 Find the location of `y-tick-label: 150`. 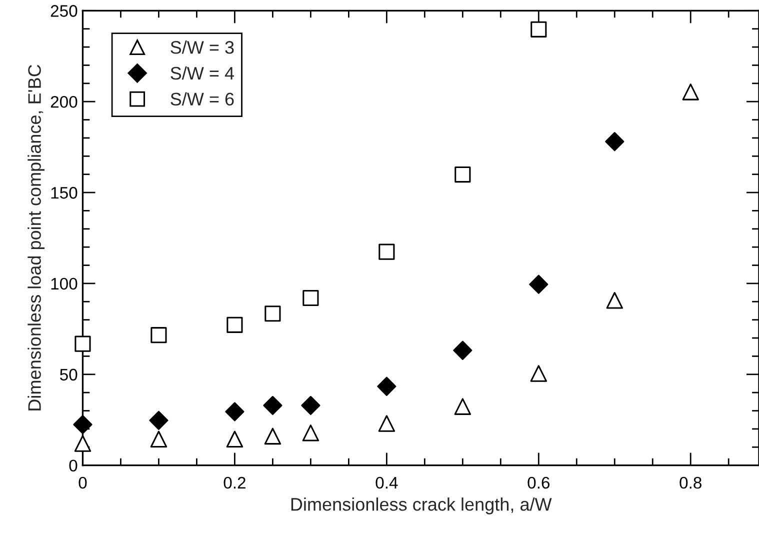

y-tick-label: 150 is located at coordinates (64, 192).